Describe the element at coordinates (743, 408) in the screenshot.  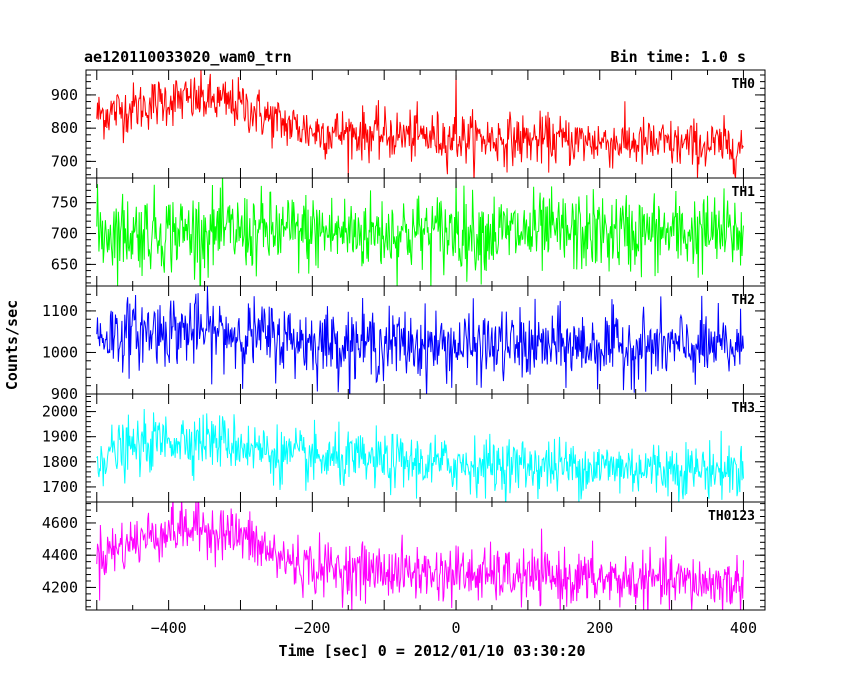
I see `panel-label-th3: TH3` at that location.